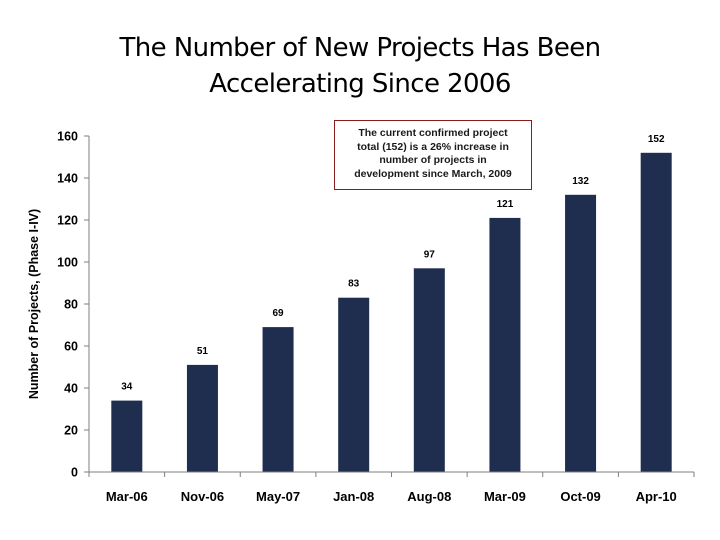  I want to click on y-tick-label: 0, so click(74, 473).